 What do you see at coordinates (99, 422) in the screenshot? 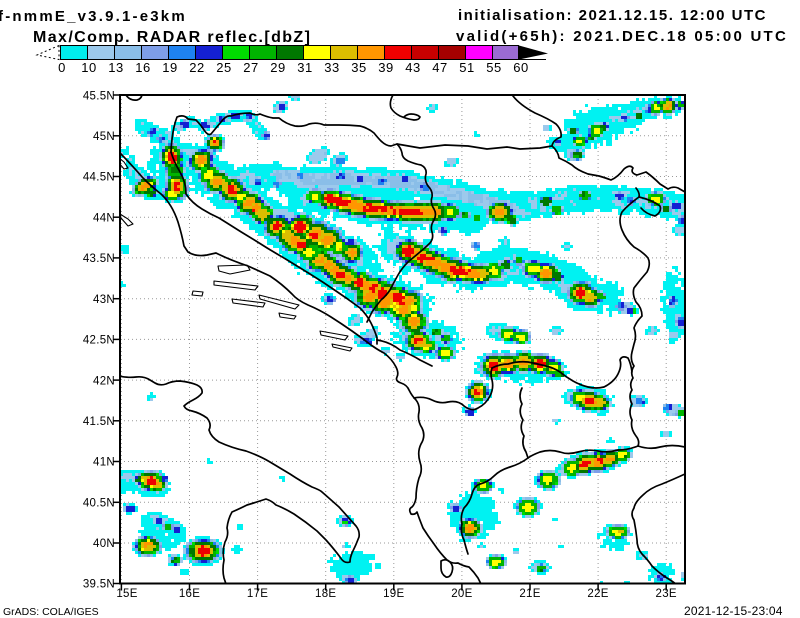
I see `svg-text: 41.5N` at bounding box center [99, 422].